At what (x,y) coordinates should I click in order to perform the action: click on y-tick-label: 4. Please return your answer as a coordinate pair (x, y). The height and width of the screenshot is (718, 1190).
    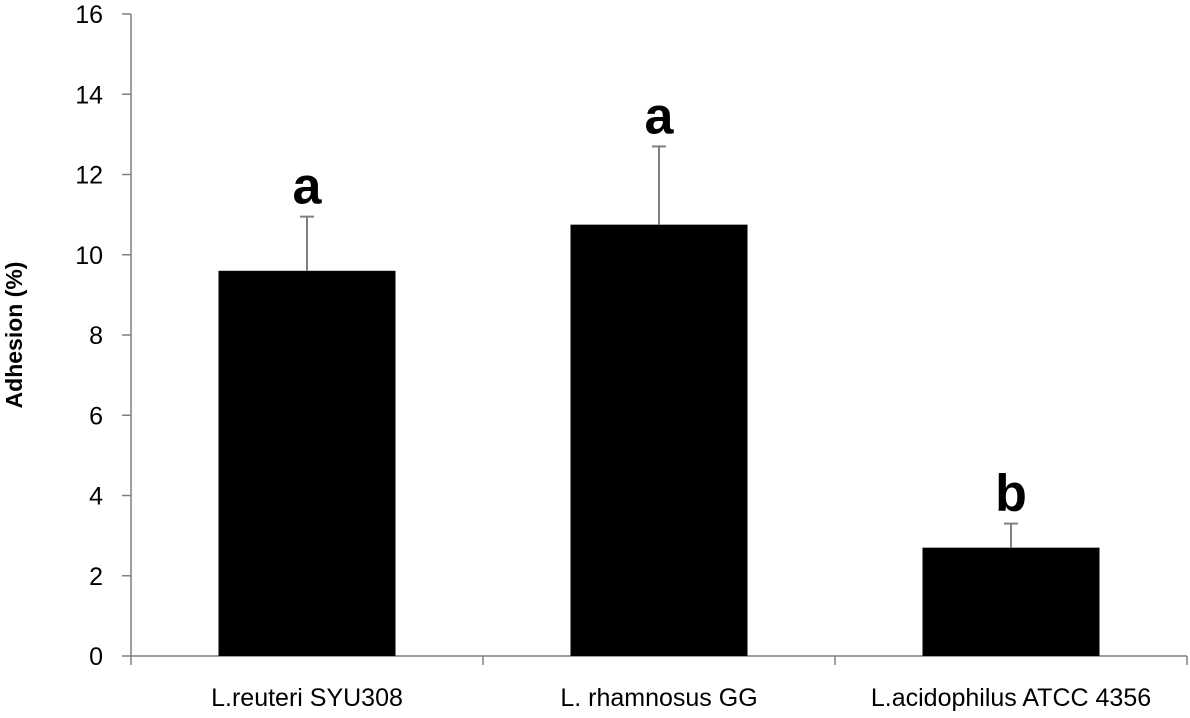
    Looking at the image, I should click on (96, 497).